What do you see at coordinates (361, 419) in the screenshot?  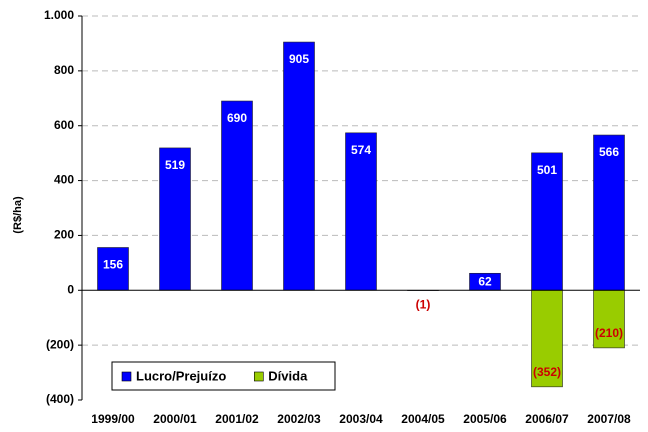 I see `x-tick-label: 2003/04` at bounding box center [361, 419].